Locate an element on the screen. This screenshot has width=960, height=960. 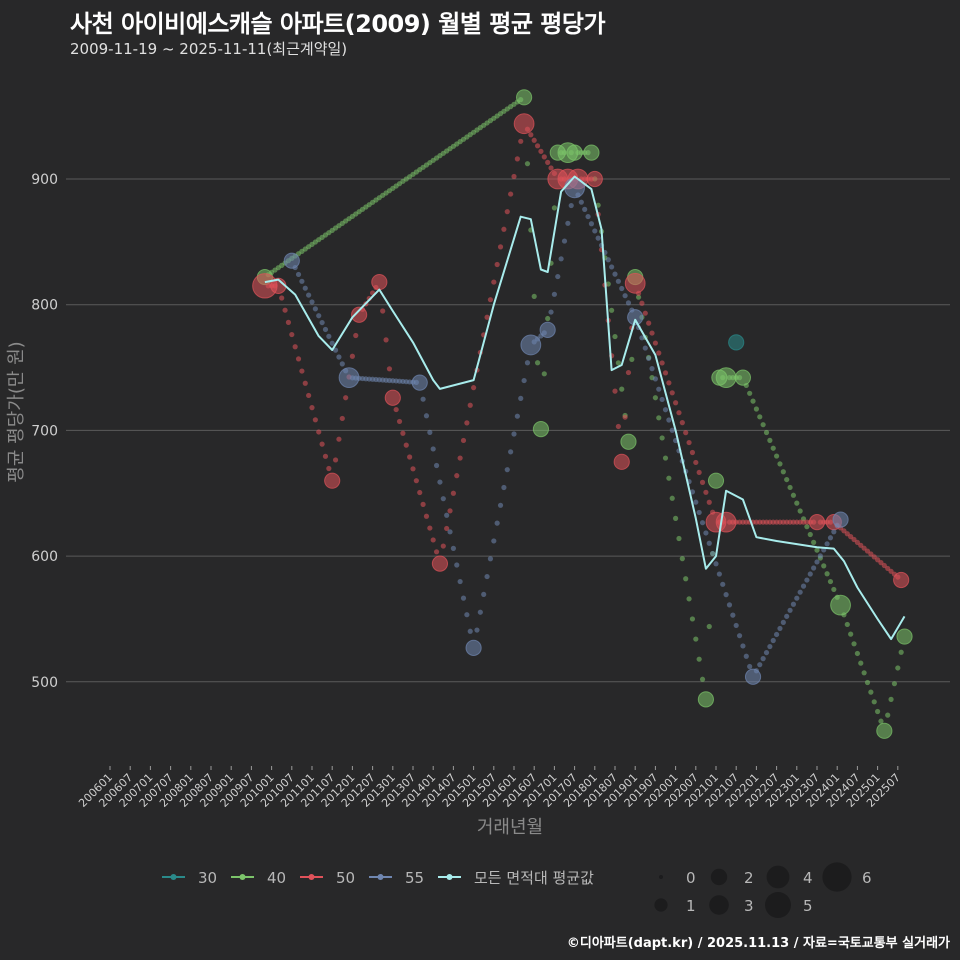
svg-text: 700 is located at coordinates (44, 431).